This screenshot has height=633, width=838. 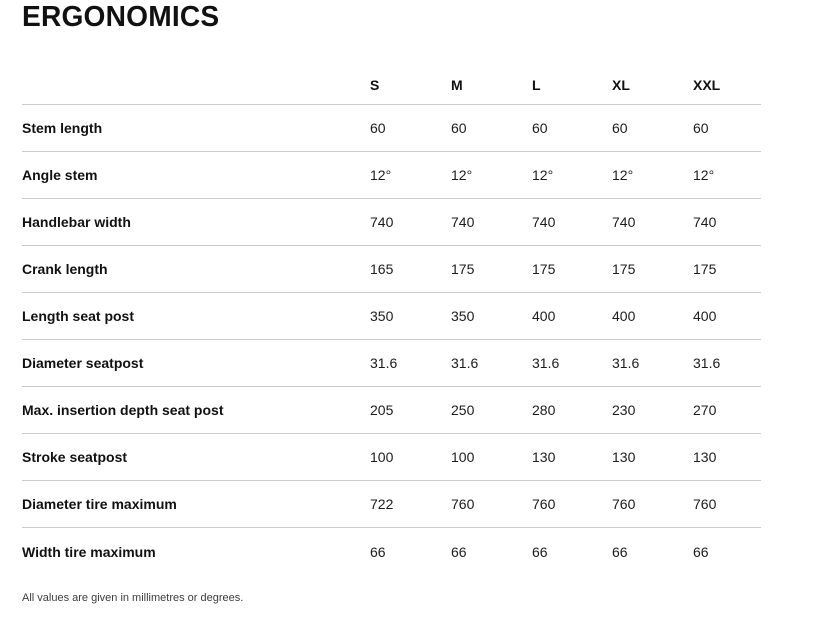 What do you see at coordinates (196, 363) in the screenshot?
I see `row-label: Diameter seatpost` at bounding box center [196, 363].